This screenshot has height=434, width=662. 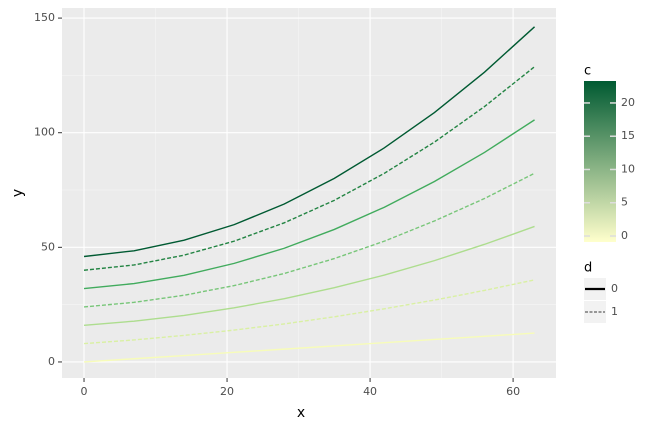 What do you see at coordinates (301, 413) in the screenshot?
I see `x-axis-title: x` at bounding box center [301, 413].